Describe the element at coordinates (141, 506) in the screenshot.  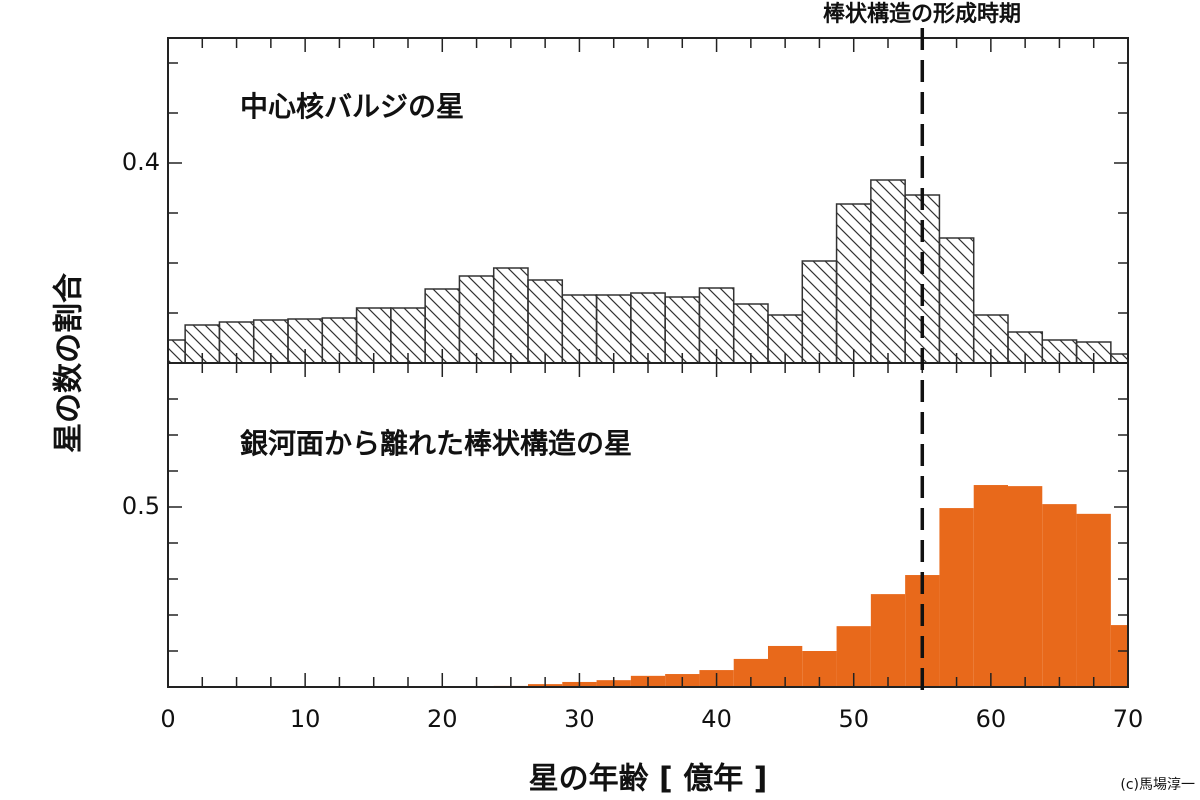
I see `y-tick-label: 0.5` at that location.